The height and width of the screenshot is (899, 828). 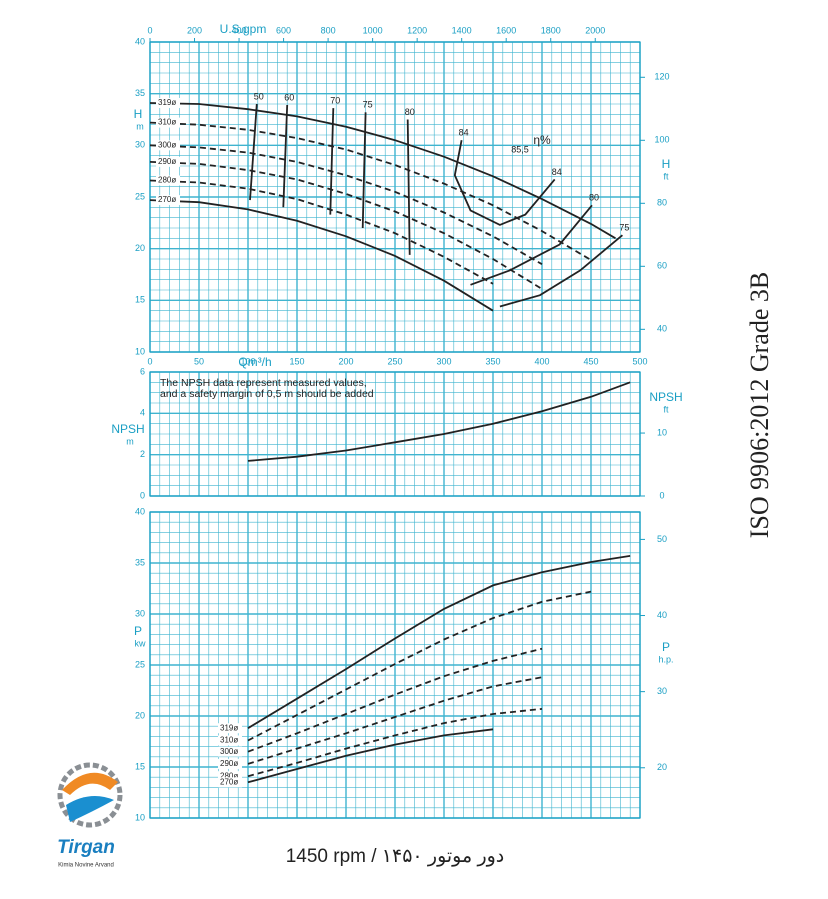 What do you see at coordinates (662, 203) in the screenshot?
I see `y2-tick-label: 80` at bounding box center [662, 203].